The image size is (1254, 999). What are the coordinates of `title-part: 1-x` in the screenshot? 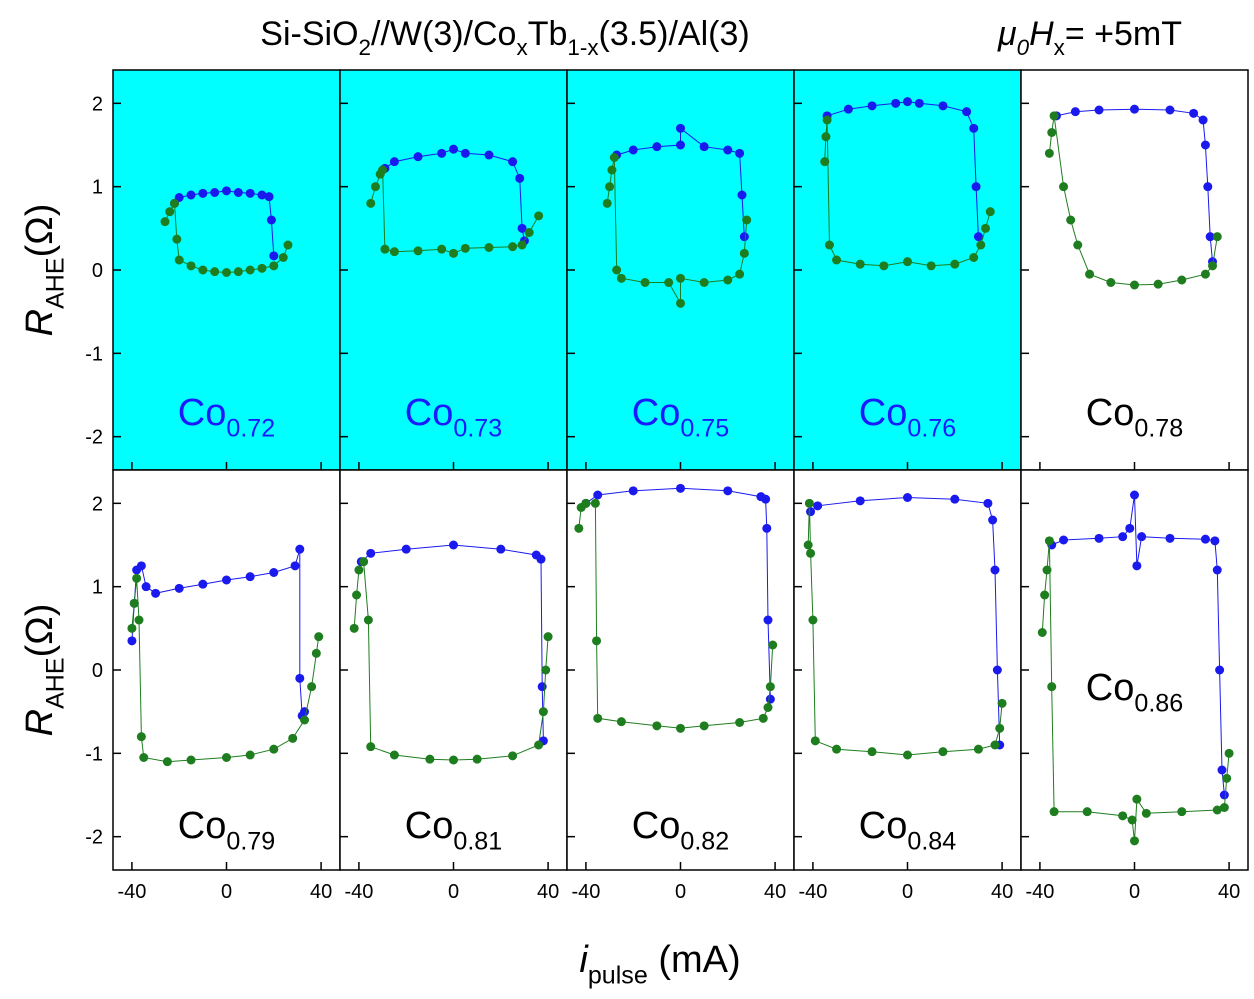 It's located at (582, 47).